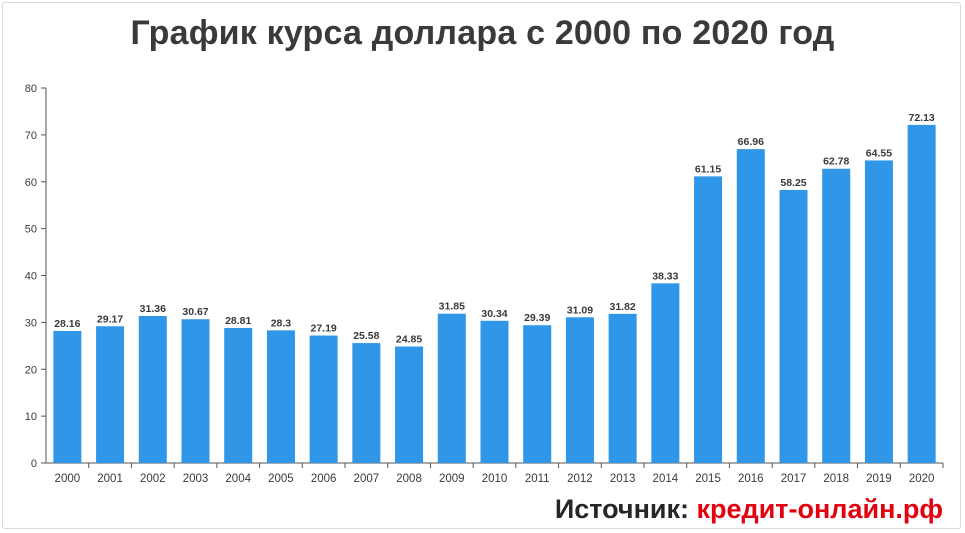 The height and width of the screenshot is (533, 965). I want to click on x-tick-label-2009: 2009, so click(452, 479).